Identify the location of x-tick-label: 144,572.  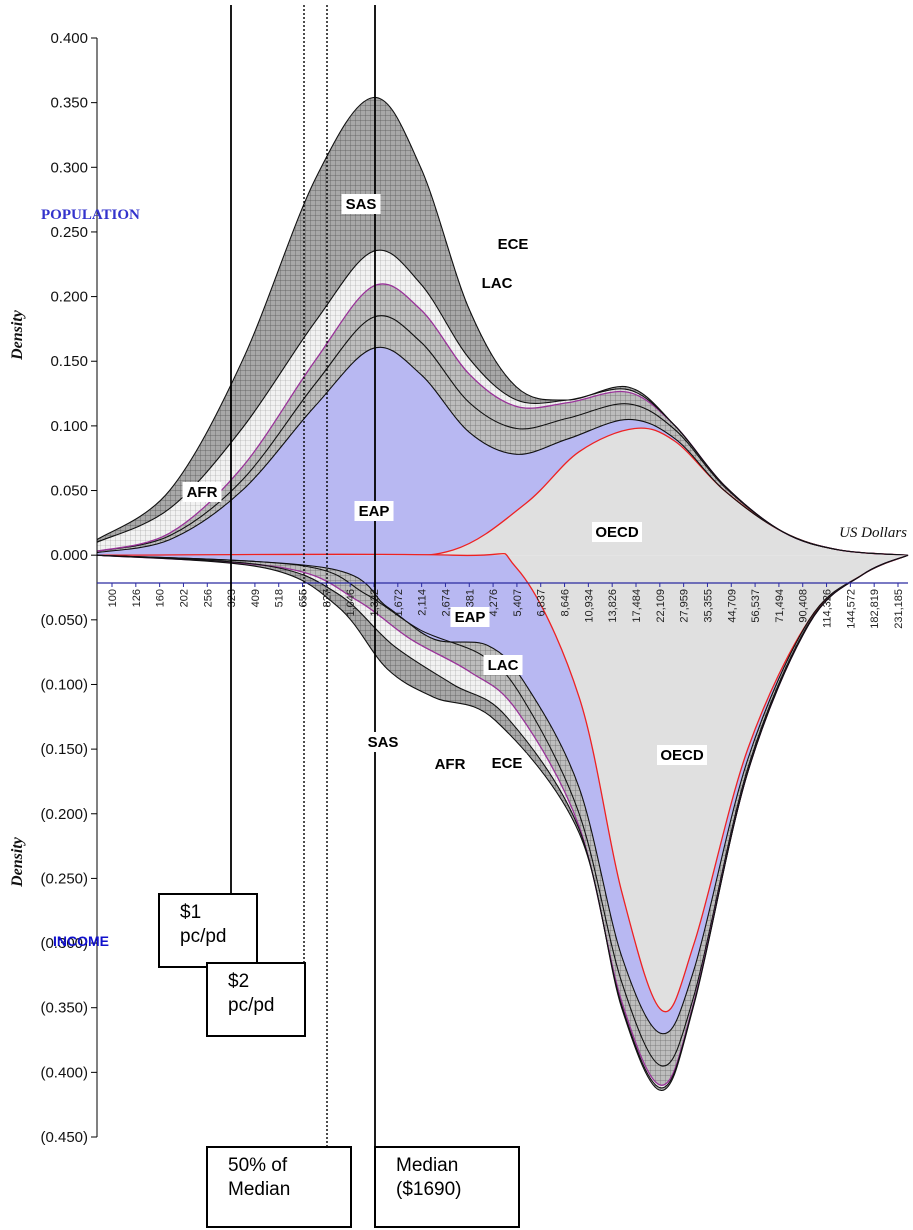
(851, 609).